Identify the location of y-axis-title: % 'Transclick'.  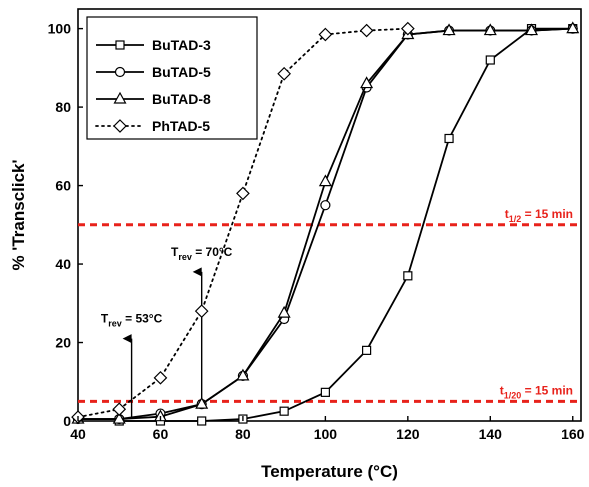
(18, 214).